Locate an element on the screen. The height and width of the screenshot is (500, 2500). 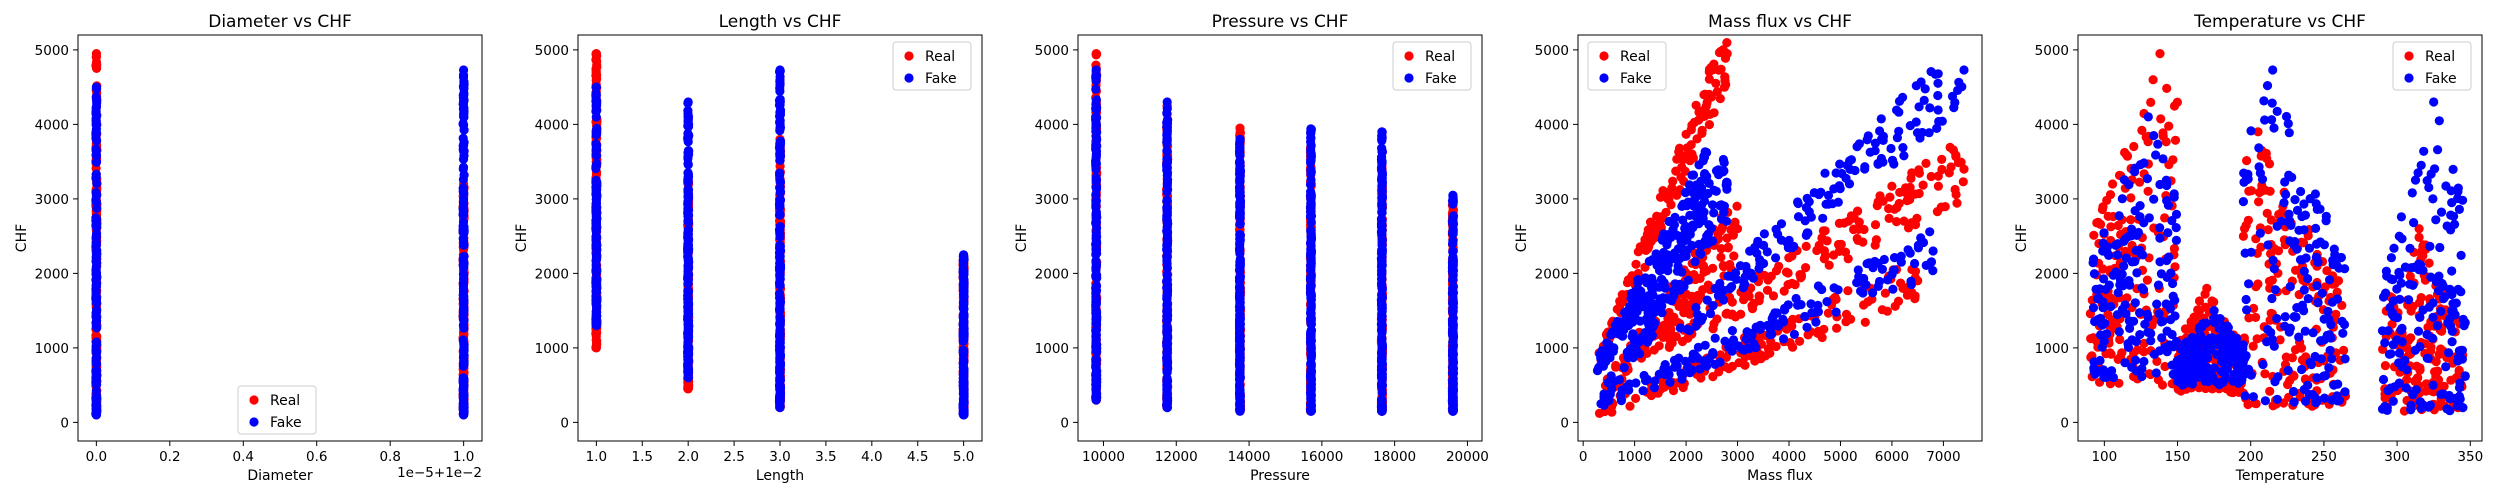
x-tick-label: 4.0 is located at coordinates (871, 457).